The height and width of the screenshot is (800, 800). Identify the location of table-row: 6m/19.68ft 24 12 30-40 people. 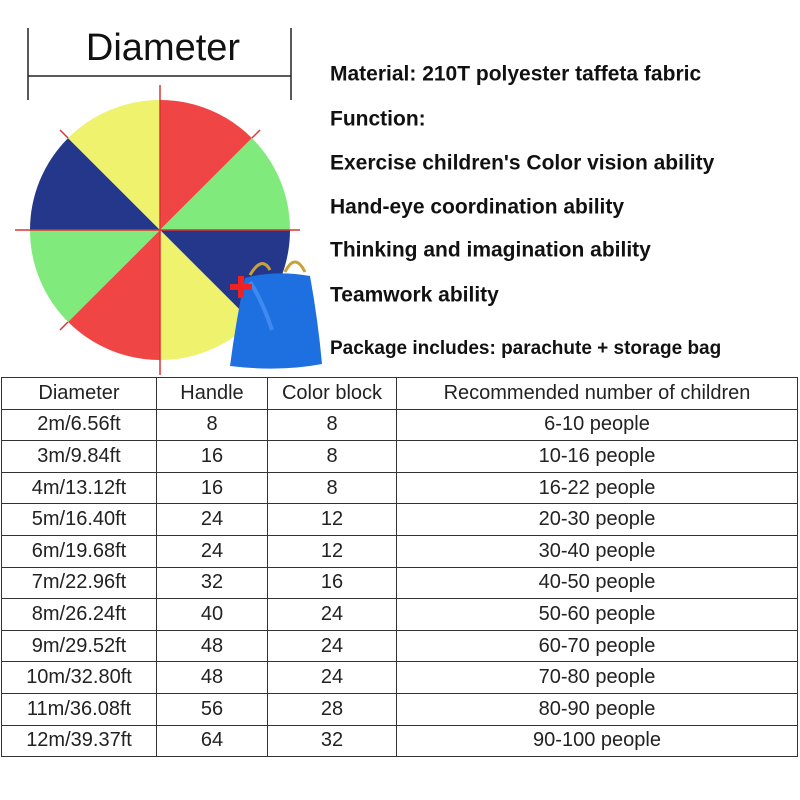
(399, 551).